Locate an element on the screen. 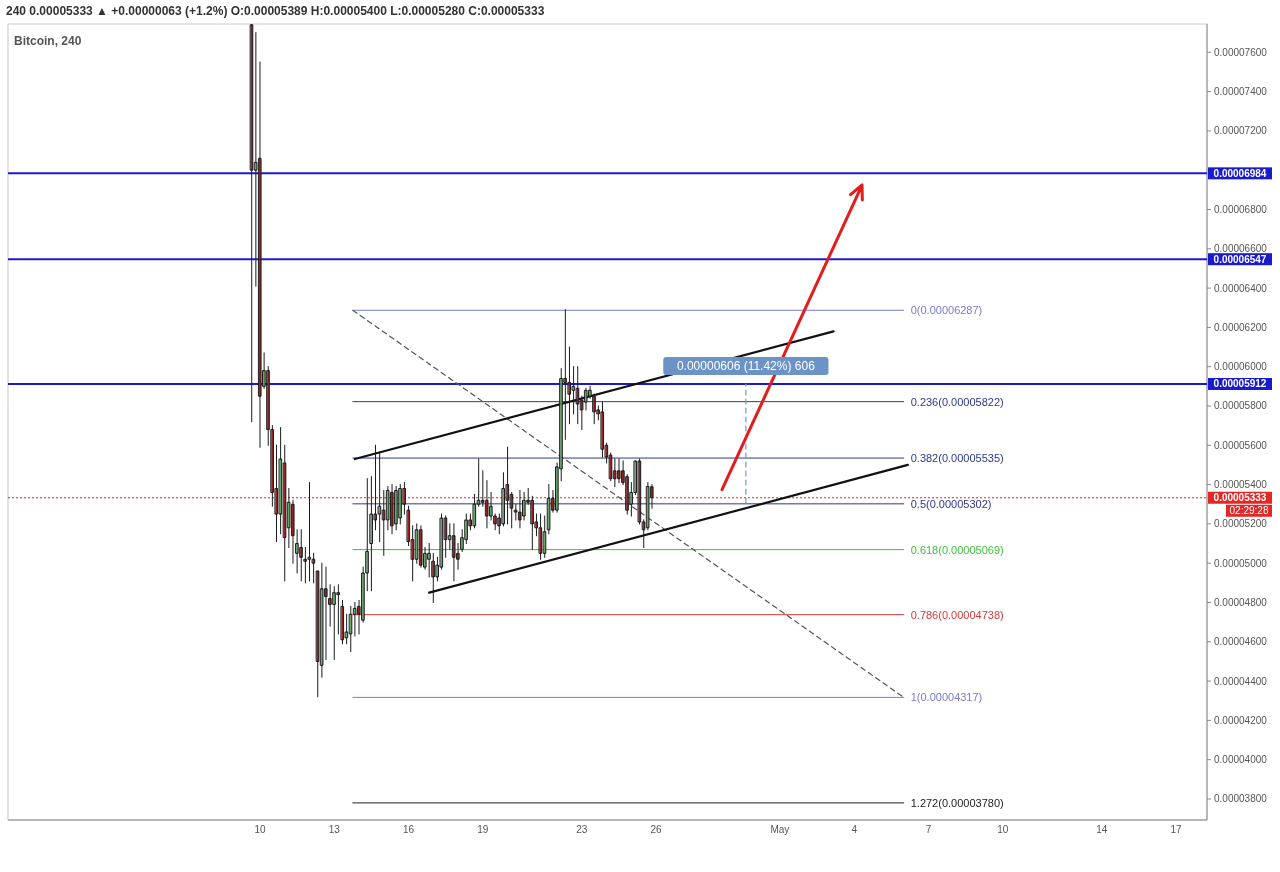 Image resolution: width=1280 pixels, height=872 pixels. y-tick-label: 0.00006600 is located at coordinates (1241, 249).